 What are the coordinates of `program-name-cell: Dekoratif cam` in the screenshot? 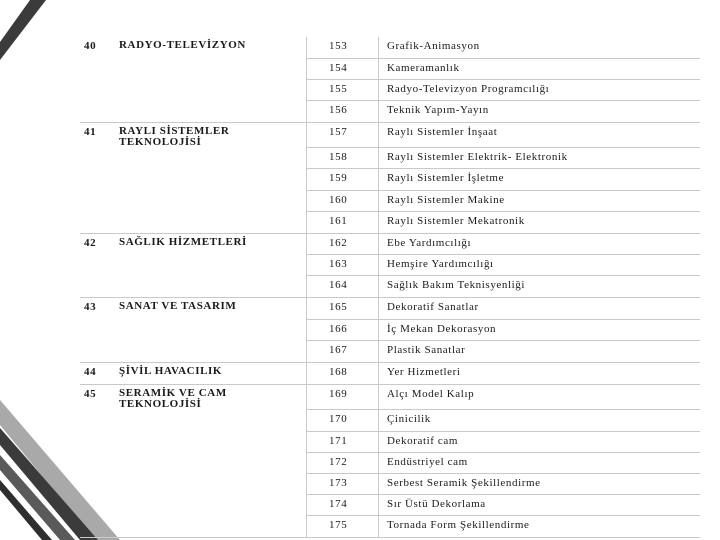 It's located at (539, 442).